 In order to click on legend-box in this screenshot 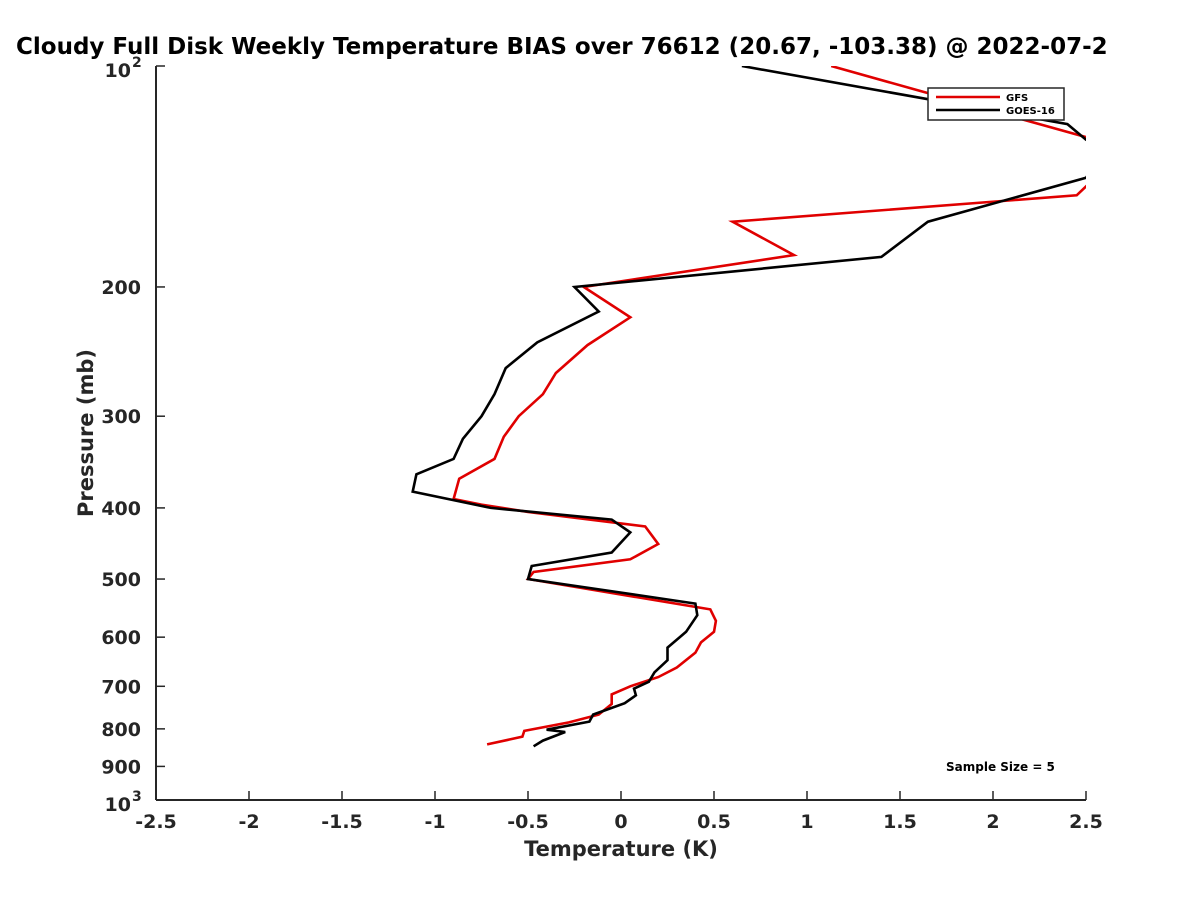, I will do `click(996, 104)`.